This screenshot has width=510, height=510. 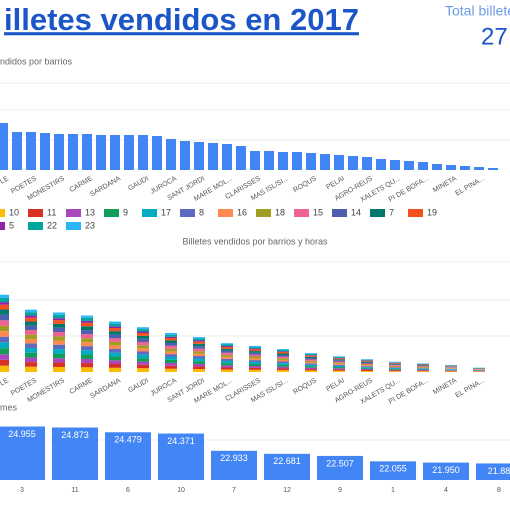 What do you see at coordinates (90, 225) in the screenshot?
I see `legend-label: 23` at bounding box center [90, 225].